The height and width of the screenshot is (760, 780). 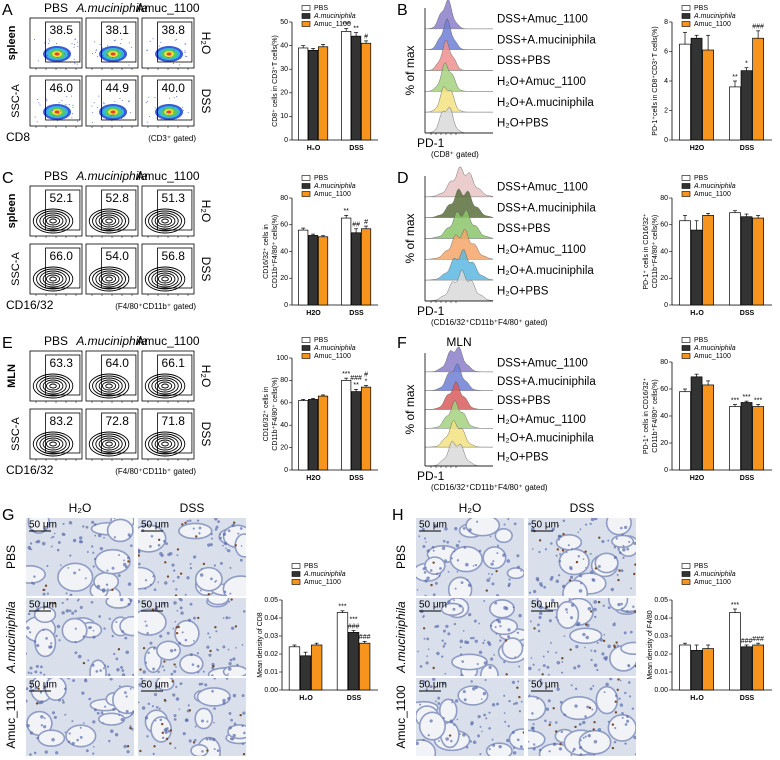 I want to click on y-tick-label: 0.01, so click(x=661, y=672).